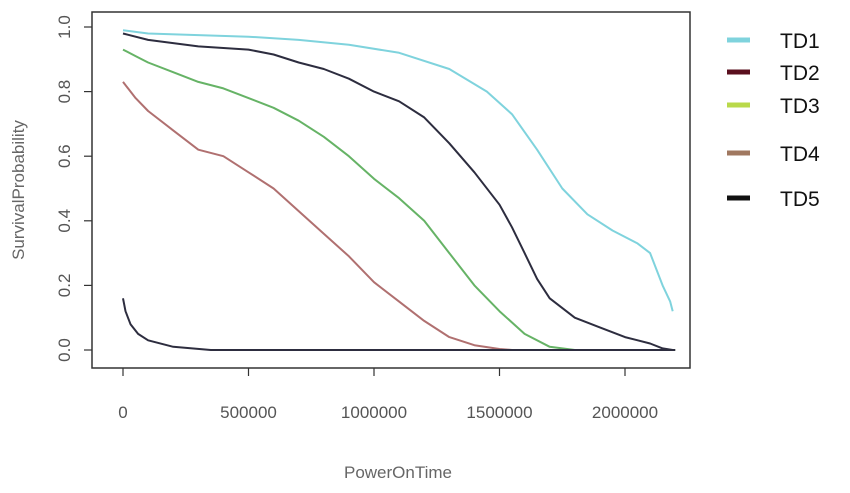  I want to click on y-tick-label: 0.4, so click(64, 221).